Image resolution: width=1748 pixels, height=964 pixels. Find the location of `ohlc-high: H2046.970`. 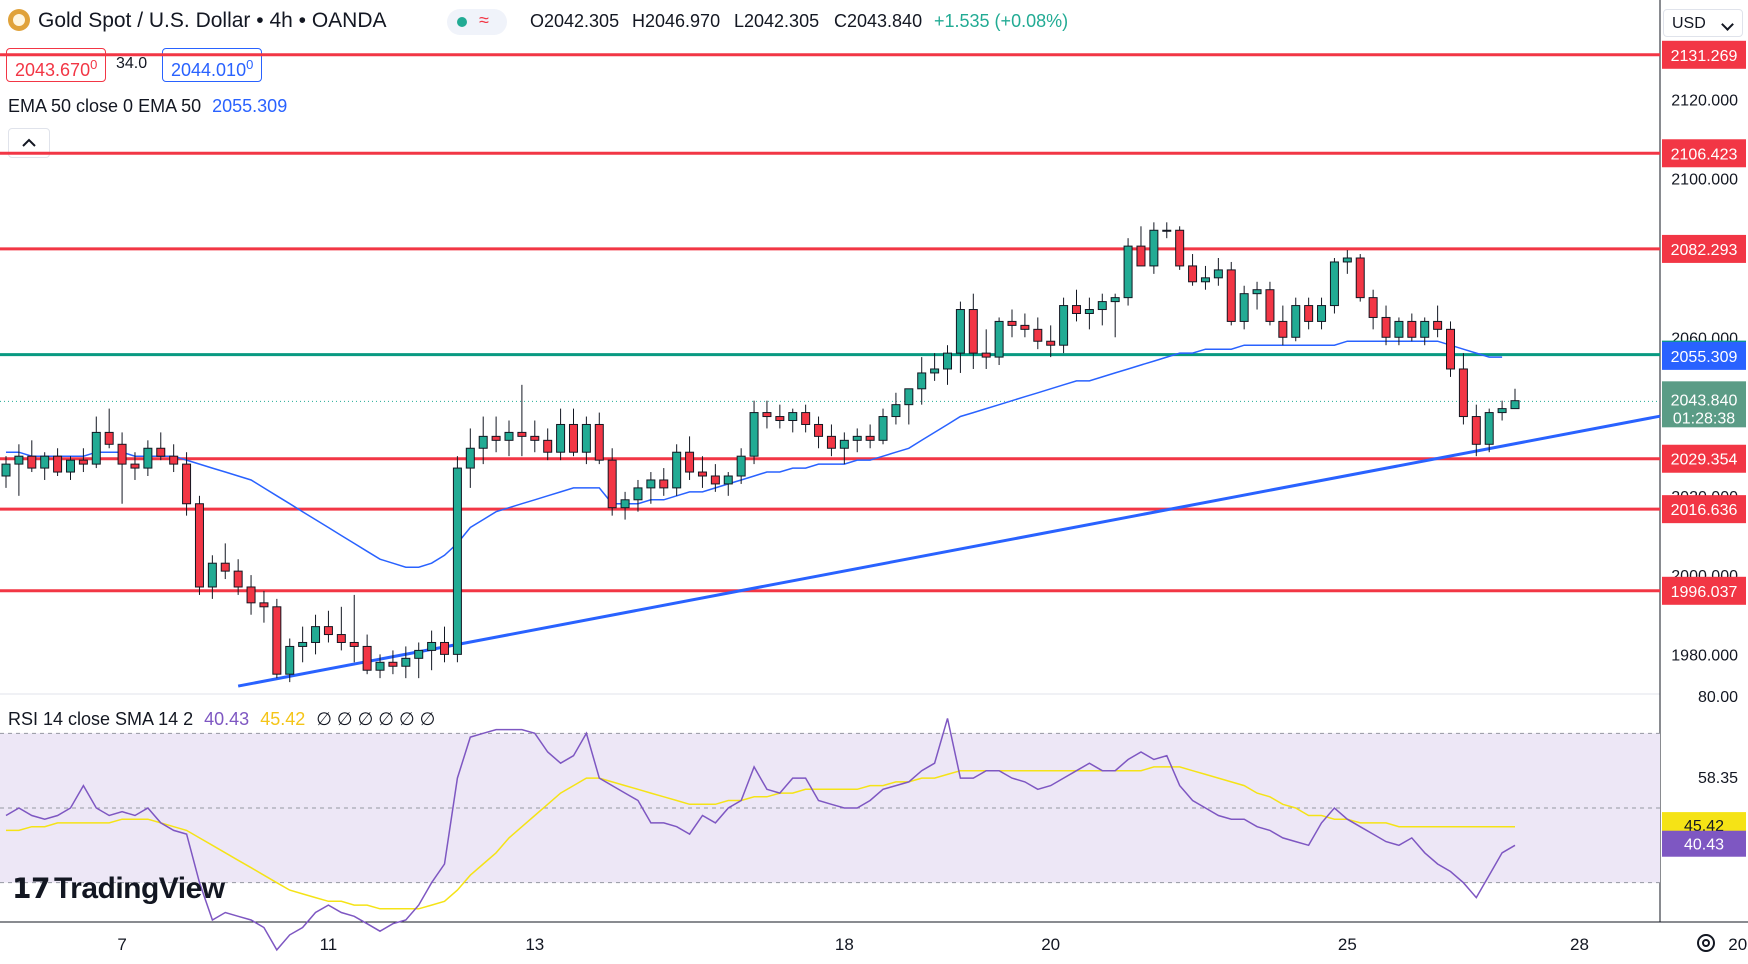

ohlc-high: H2046.970 is located at coordinates (676, 21).